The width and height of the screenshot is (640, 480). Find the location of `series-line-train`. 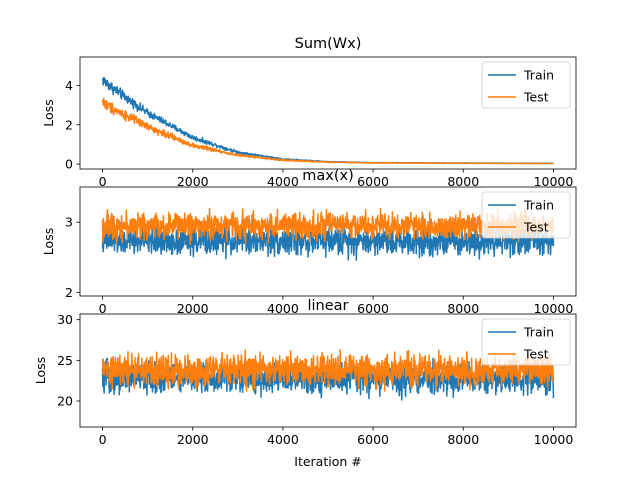

series-line-train is located at coordinates (328, 240).